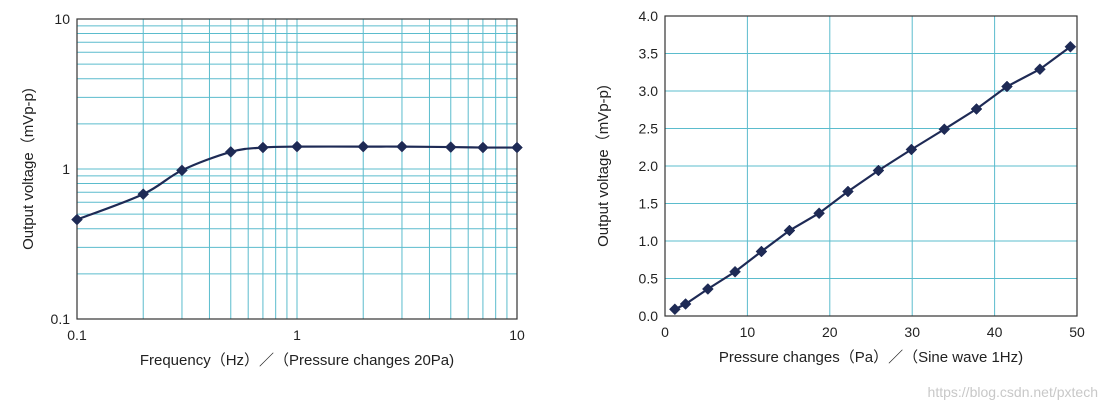 Image resolution: width=1109 pixels, height=407 pixels. I want to click on y-tick-label: 1.5, so click(649, 204).